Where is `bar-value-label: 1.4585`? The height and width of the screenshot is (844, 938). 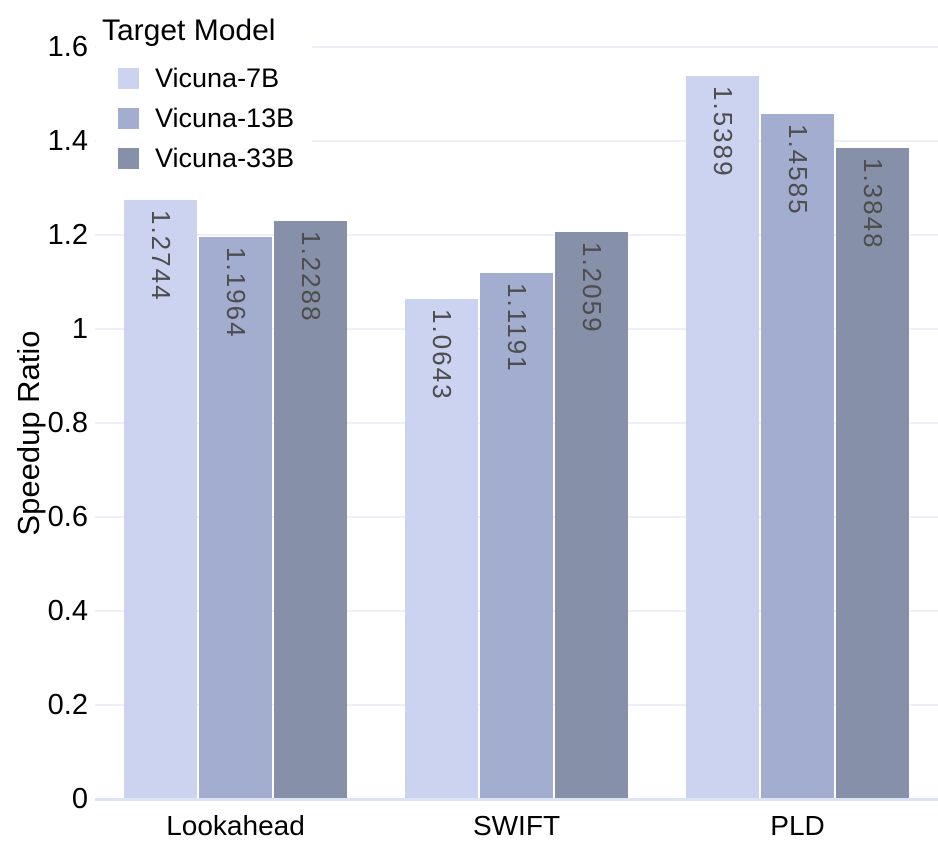
bar-value-label: 1.4585 is located at coordinates (798, 169).